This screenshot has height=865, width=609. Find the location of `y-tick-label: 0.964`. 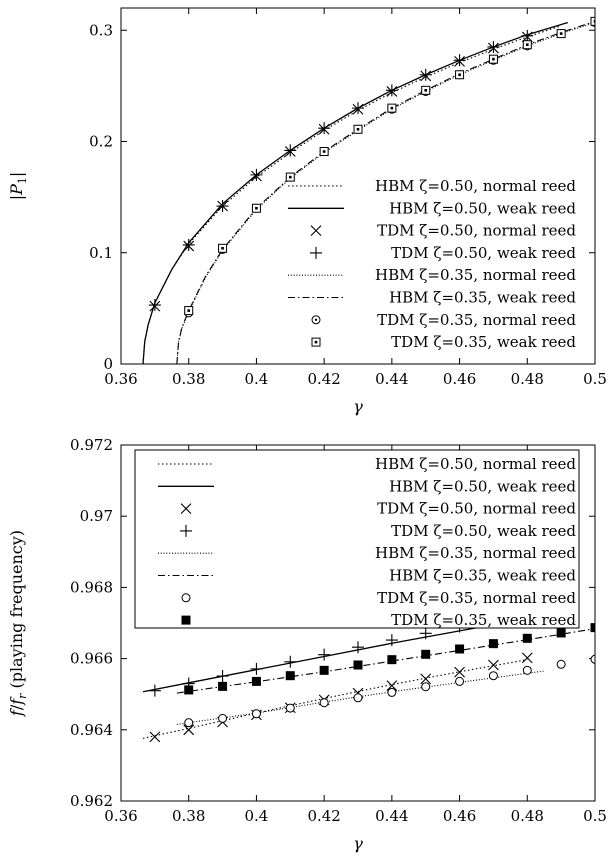

y-tick-label: 0.964 is located at coordinates (91, 730).